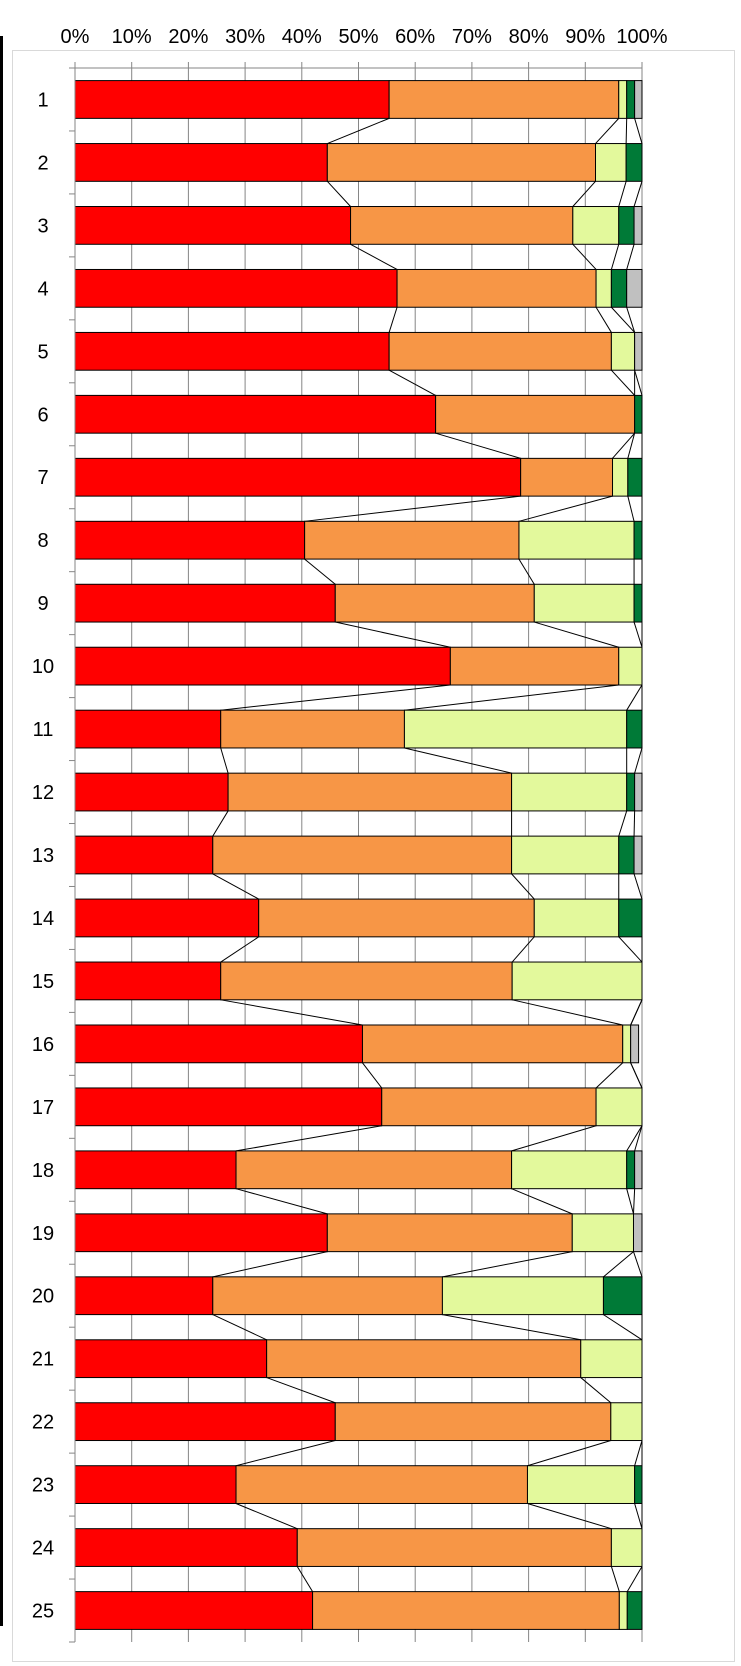  What do you see at coordinates (472, 37) in the screenshot?
I see `x-tick-label: 70%` at bounding box center [472, 37].